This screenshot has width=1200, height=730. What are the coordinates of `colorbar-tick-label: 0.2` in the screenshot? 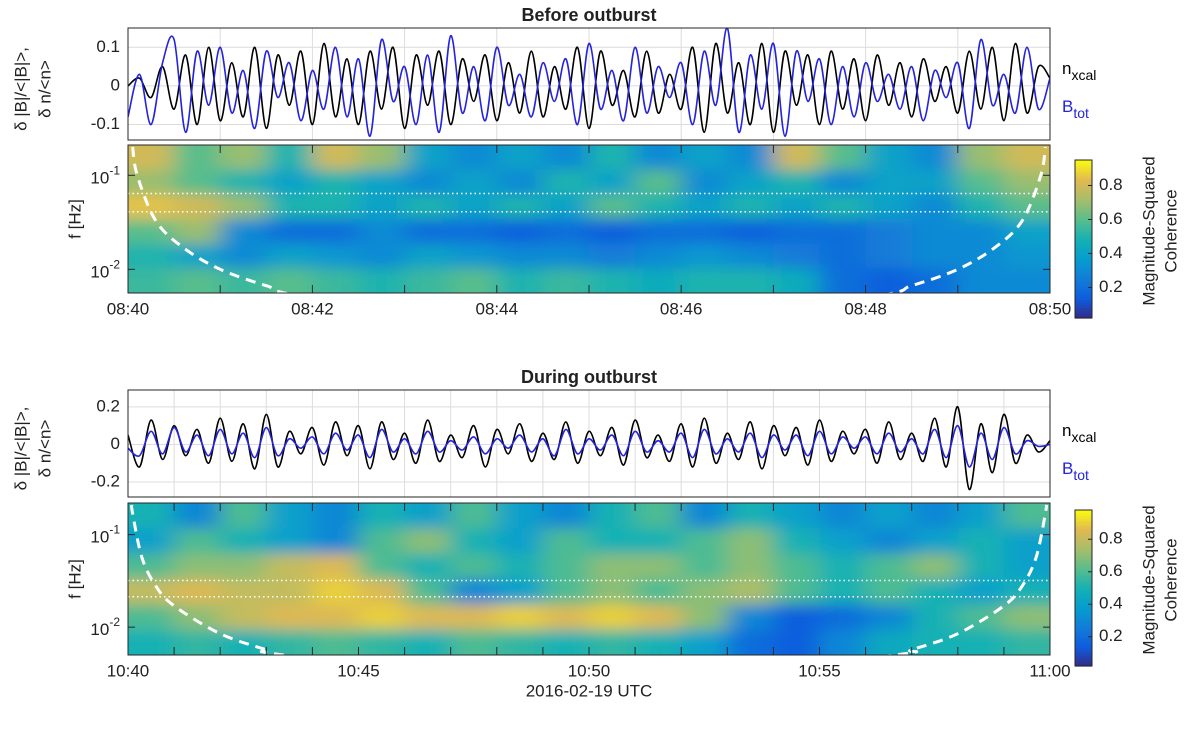 It's located at (1111, 635).